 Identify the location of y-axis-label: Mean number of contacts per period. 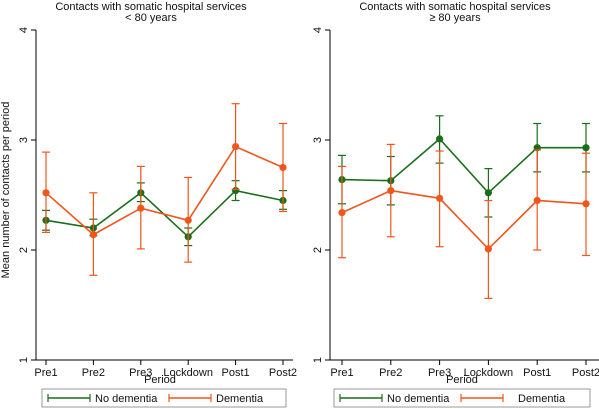
(6, 190).